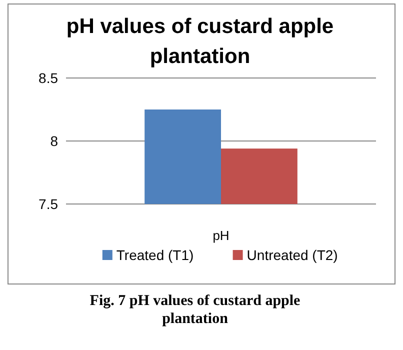 The image size is (403, 350). Describe the element at coordinates (48, 204) in the screenshot. I see `y-tick-label: 7.5` at that location.